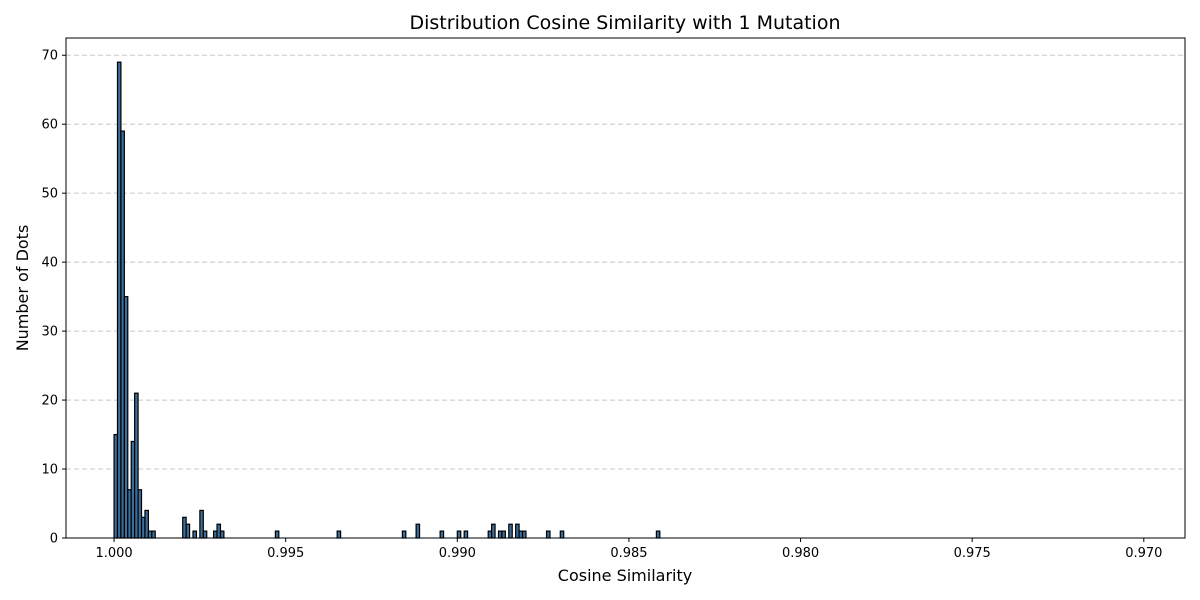 The height and width of the screenshot is (600, 1200). Describe the element at coordinates (49, 470) in the screenshot. I see `y-tick-label: 10` at that location.